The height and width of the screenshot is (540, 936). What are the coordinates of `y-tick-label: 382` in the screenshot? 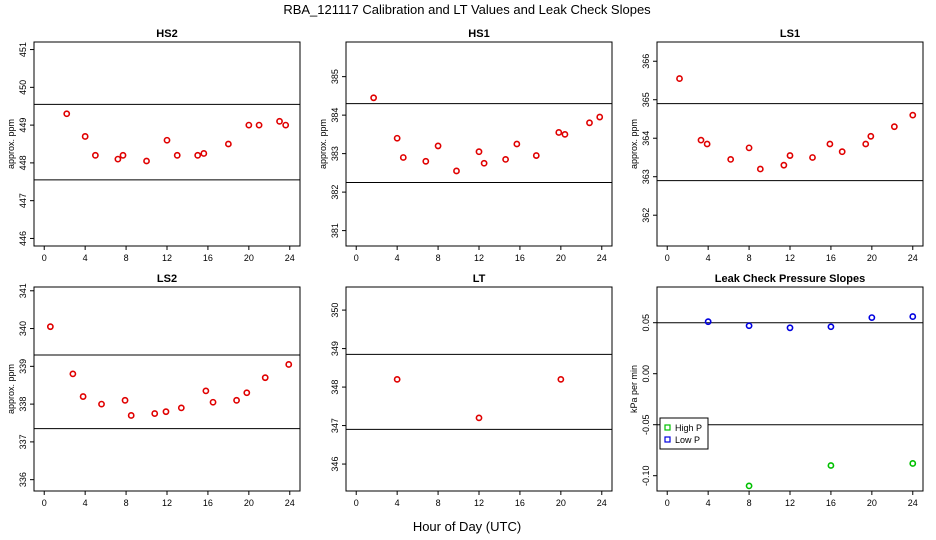 It's located at (335, 192).